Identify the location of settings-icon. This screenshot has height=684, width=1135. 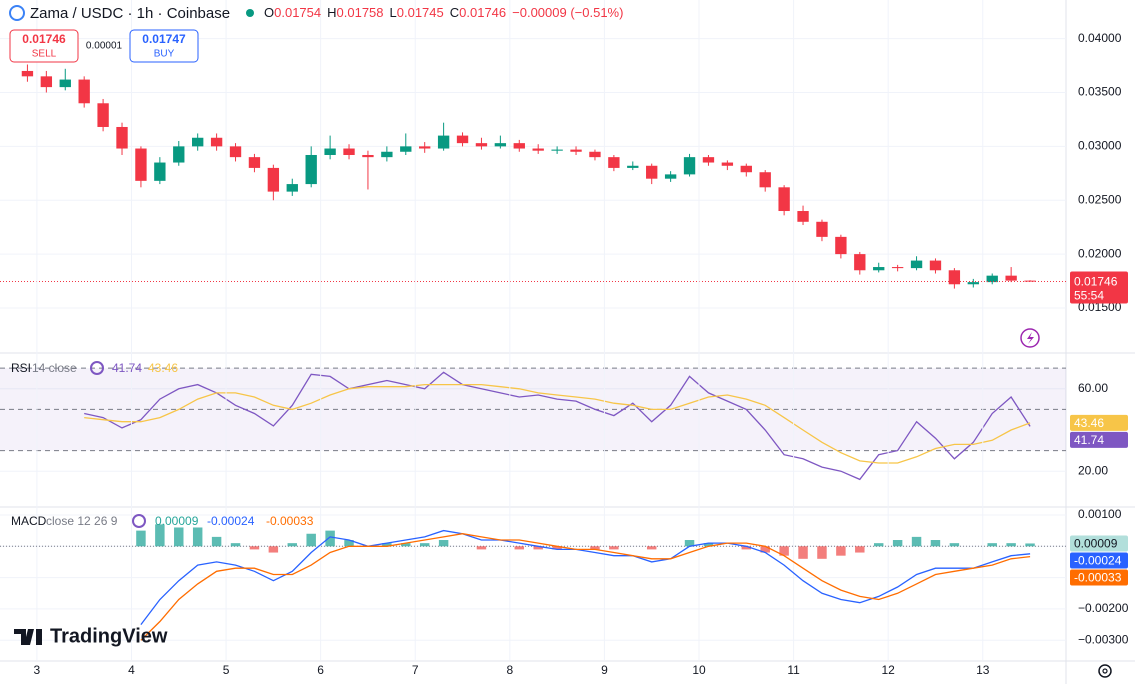
(1105, 671).